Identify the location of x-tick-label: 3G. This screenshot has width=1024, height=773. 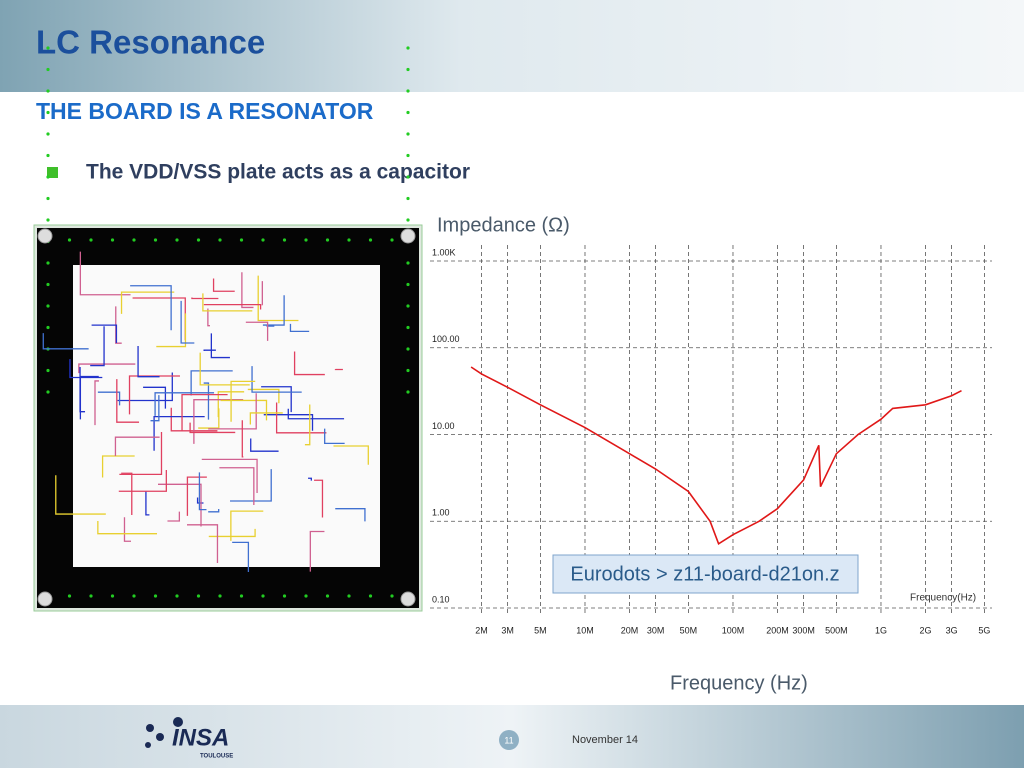
(952, 630).